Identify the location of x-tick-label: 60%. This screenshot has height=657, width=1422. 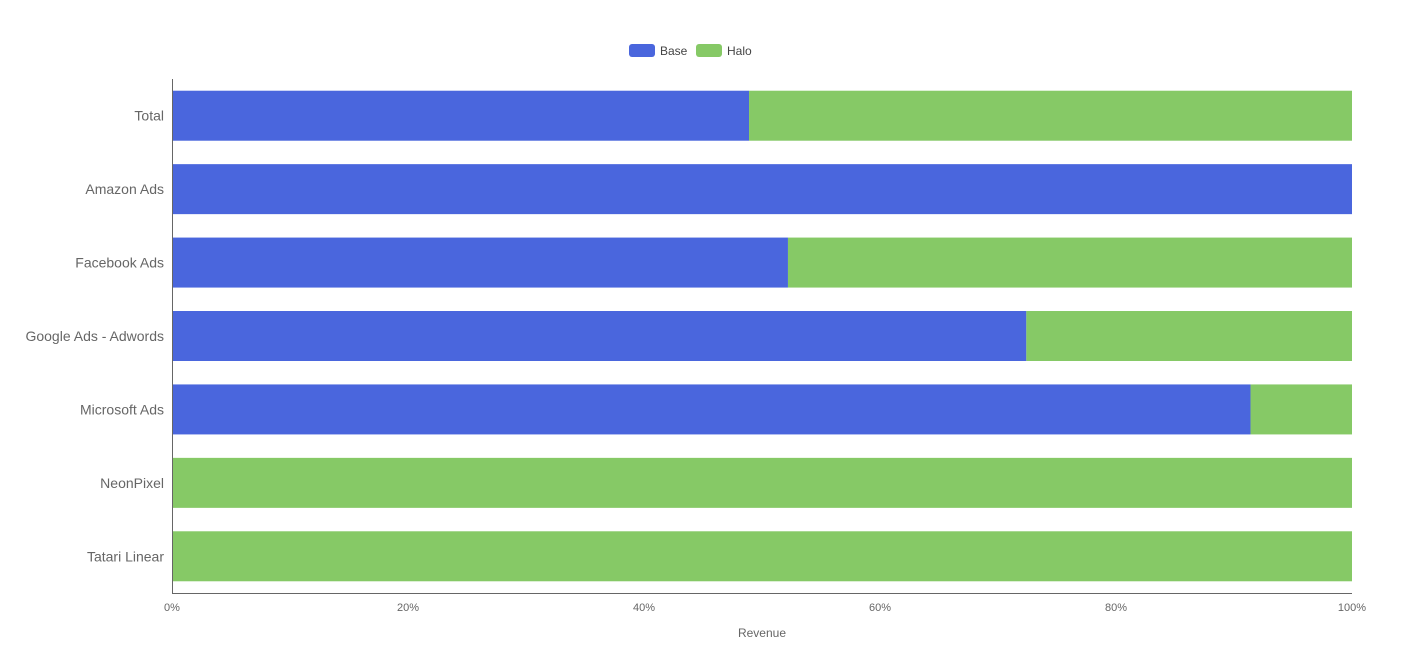
(880, 608).